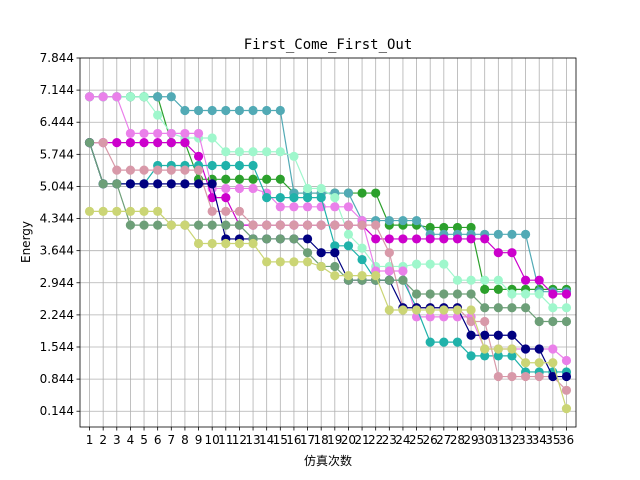 This screenshot has height=480, width=640. Describe the element at coordinates (57, 347) in the screenshot. I see `y-tick-label: 1.544` at that location.